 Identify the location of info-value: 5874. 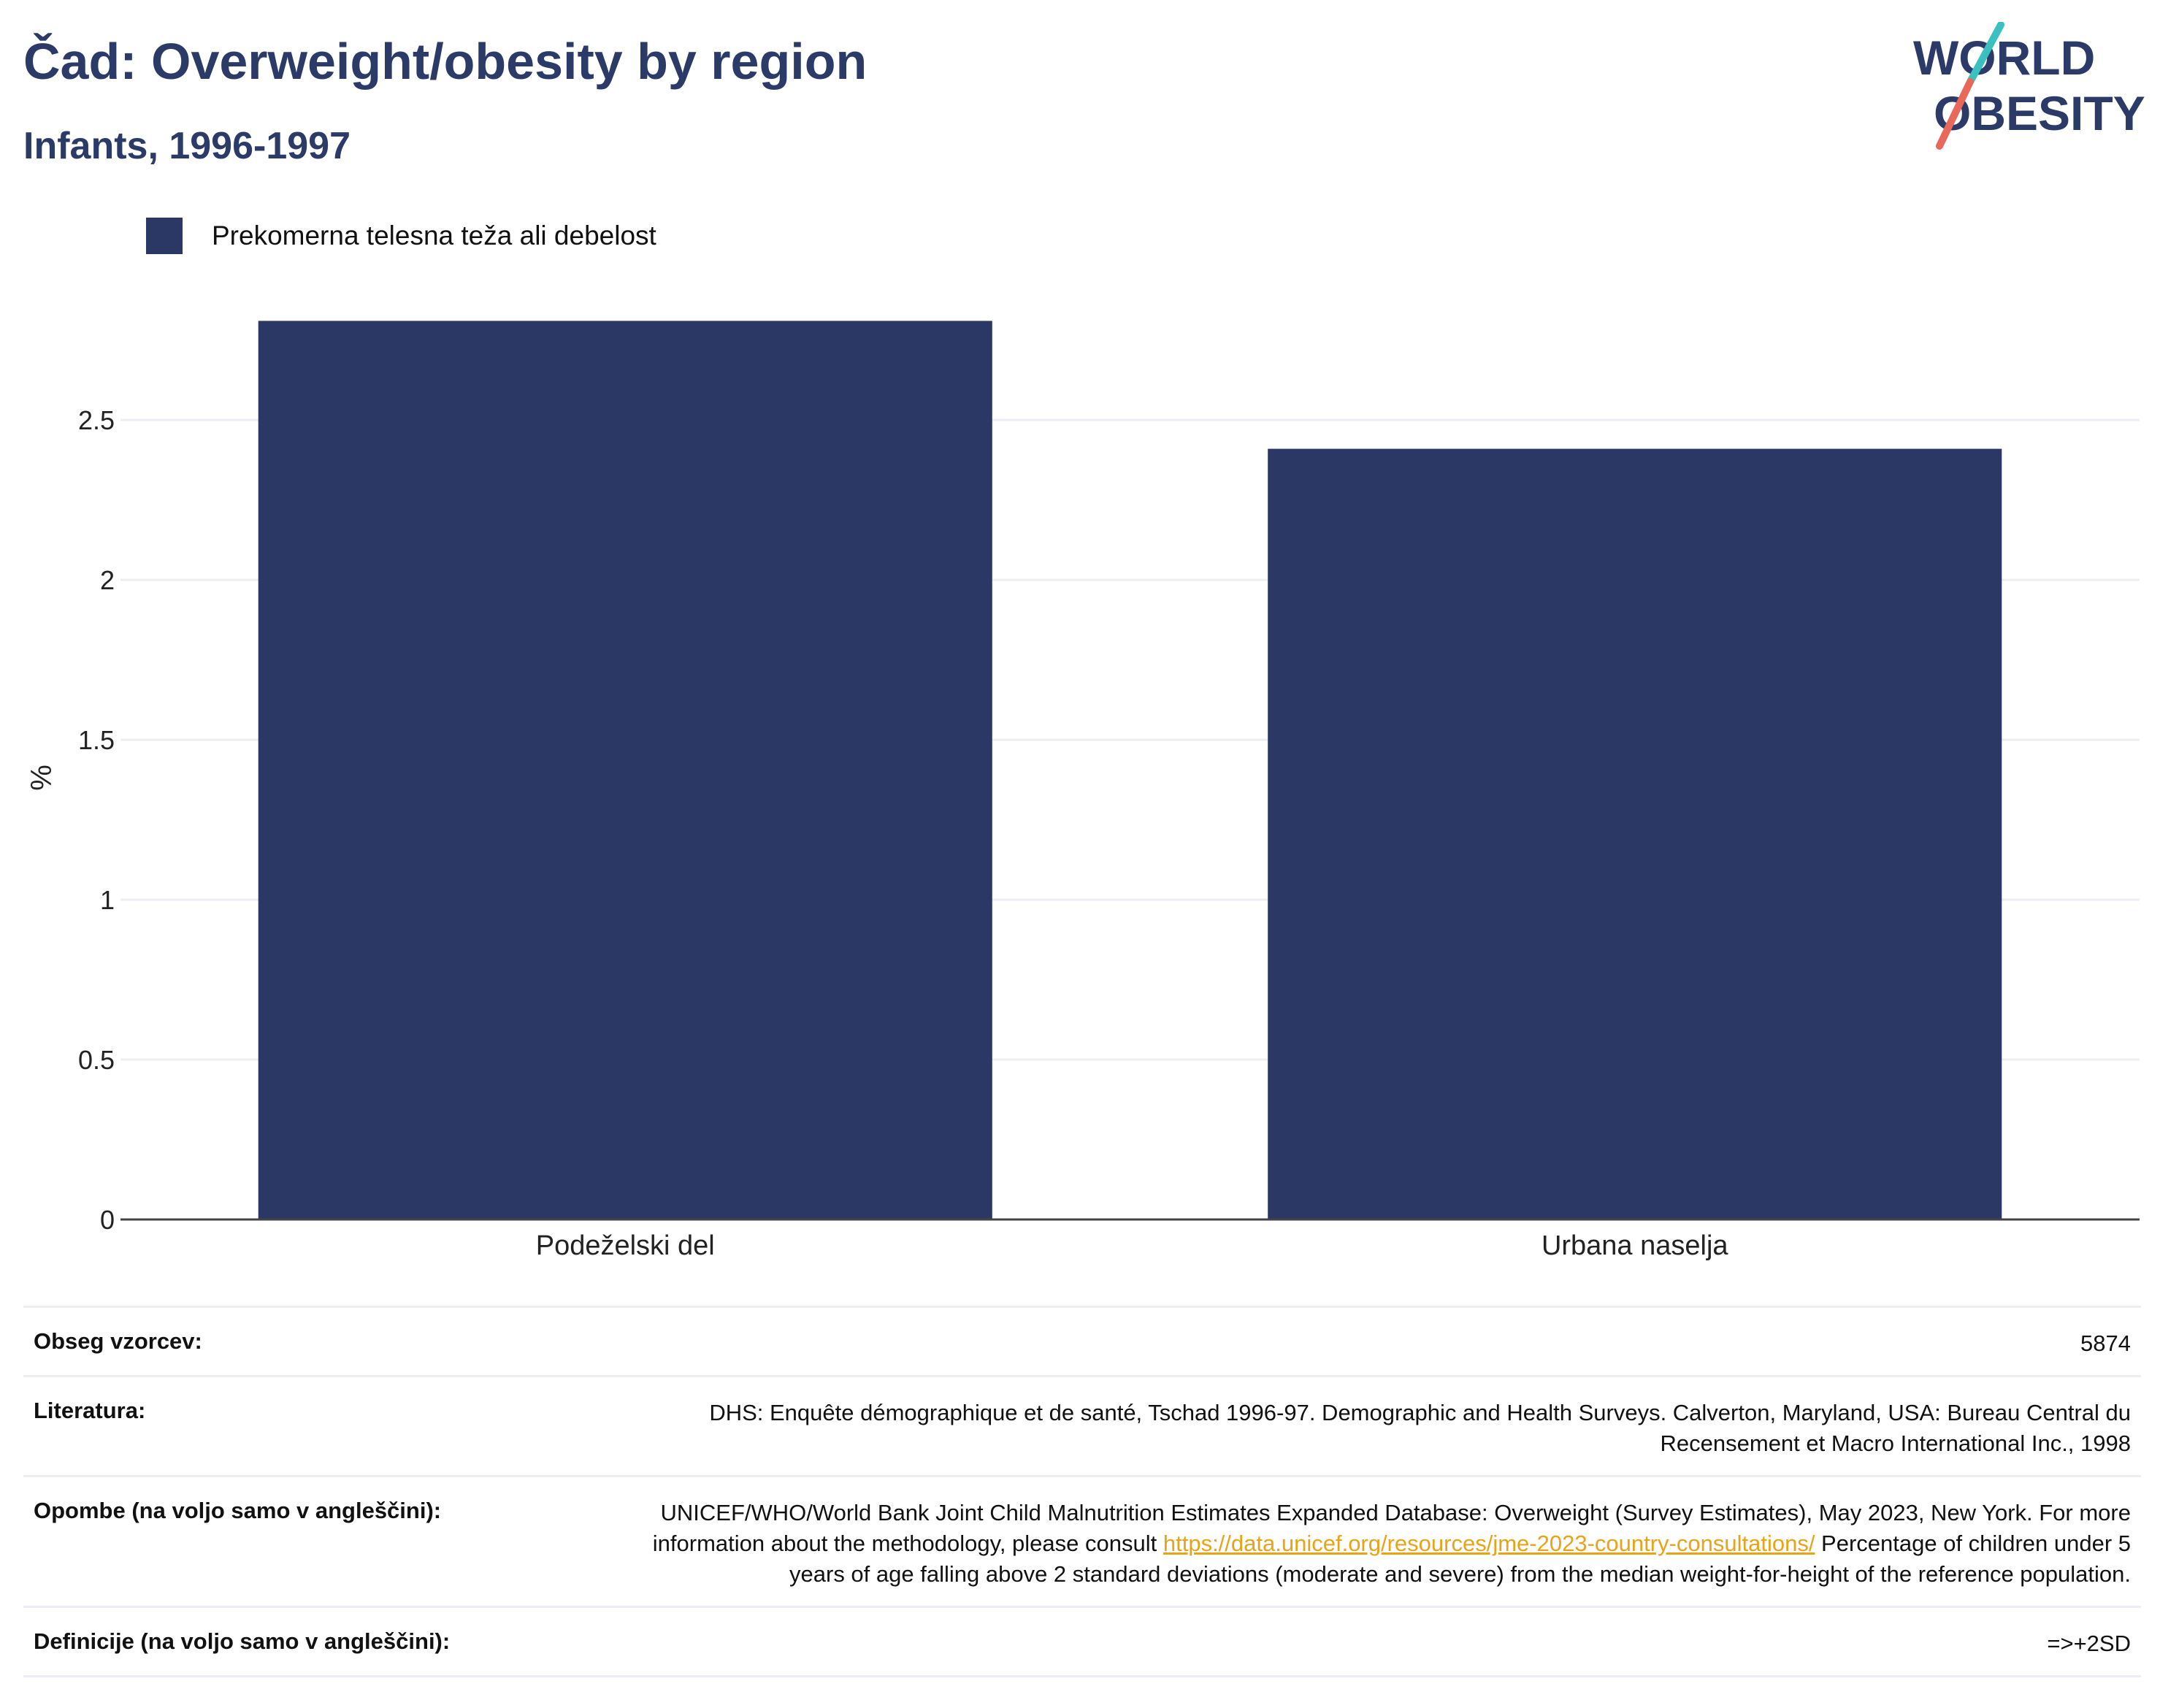
(2105, 1343).